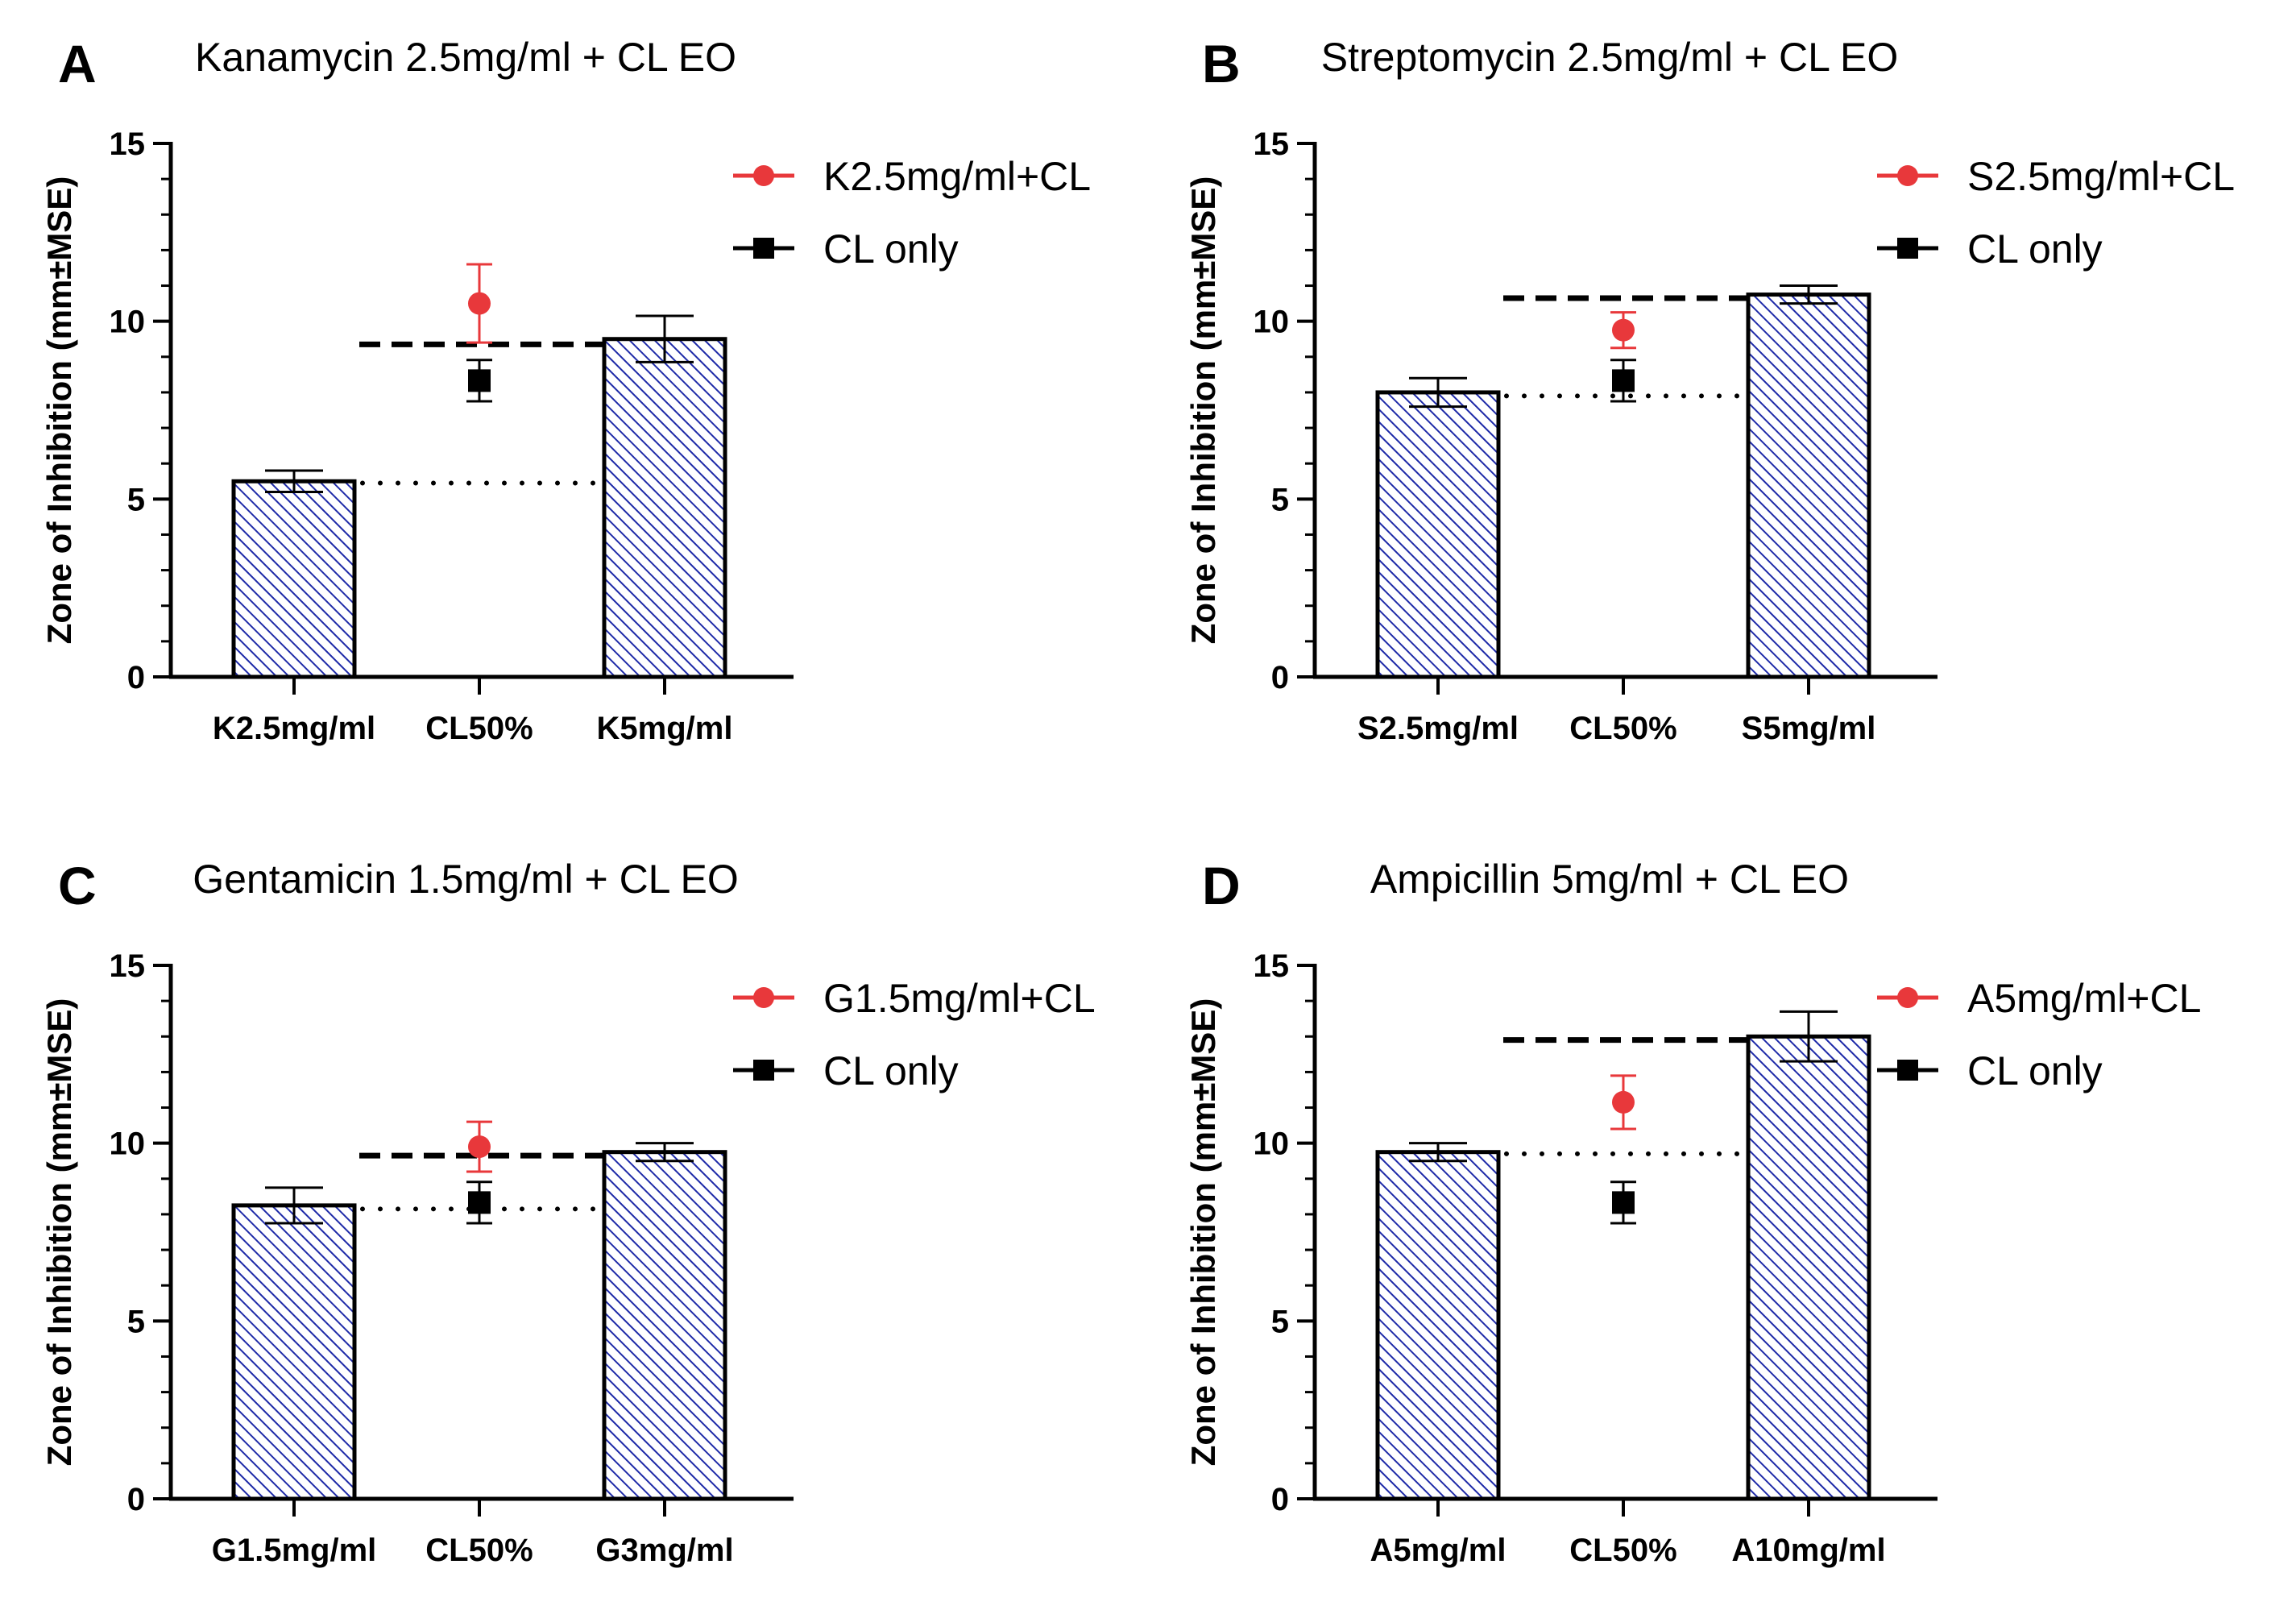  I want to click on chart-title: Ampicillin 5mg/ml + CL EO, so click(1609, 880).